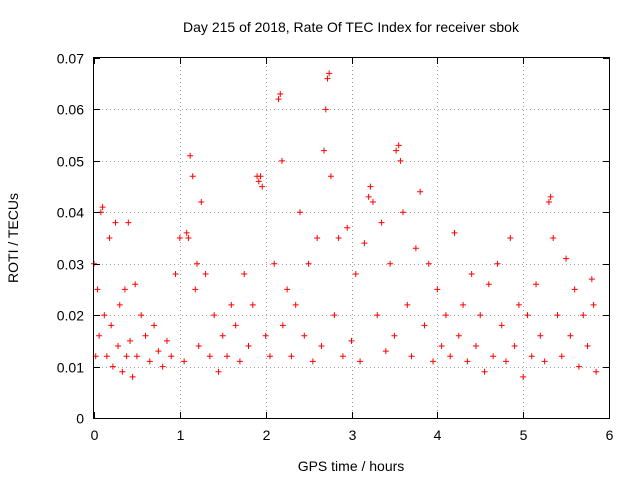  I want to click on y-tick-label: 0, so click(80, 419).